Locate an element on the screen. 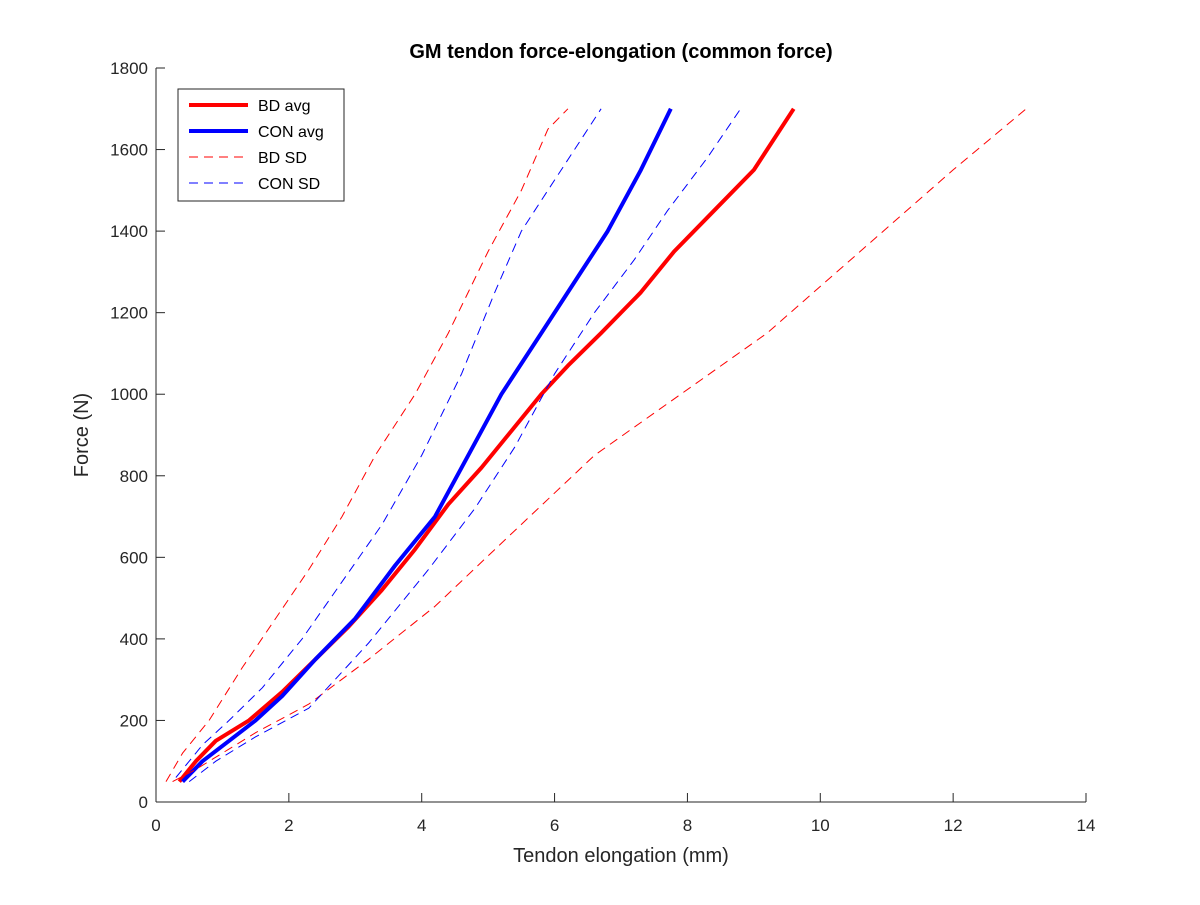 The image size is (1200, 905). y-axis-label: Force (N) is located at coordinates (82, 435).